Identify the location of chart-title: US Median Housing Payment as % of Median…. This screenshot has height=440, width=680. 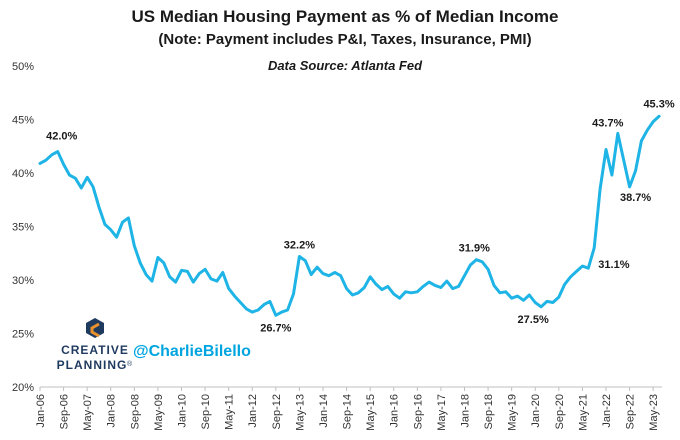
(345, 16).